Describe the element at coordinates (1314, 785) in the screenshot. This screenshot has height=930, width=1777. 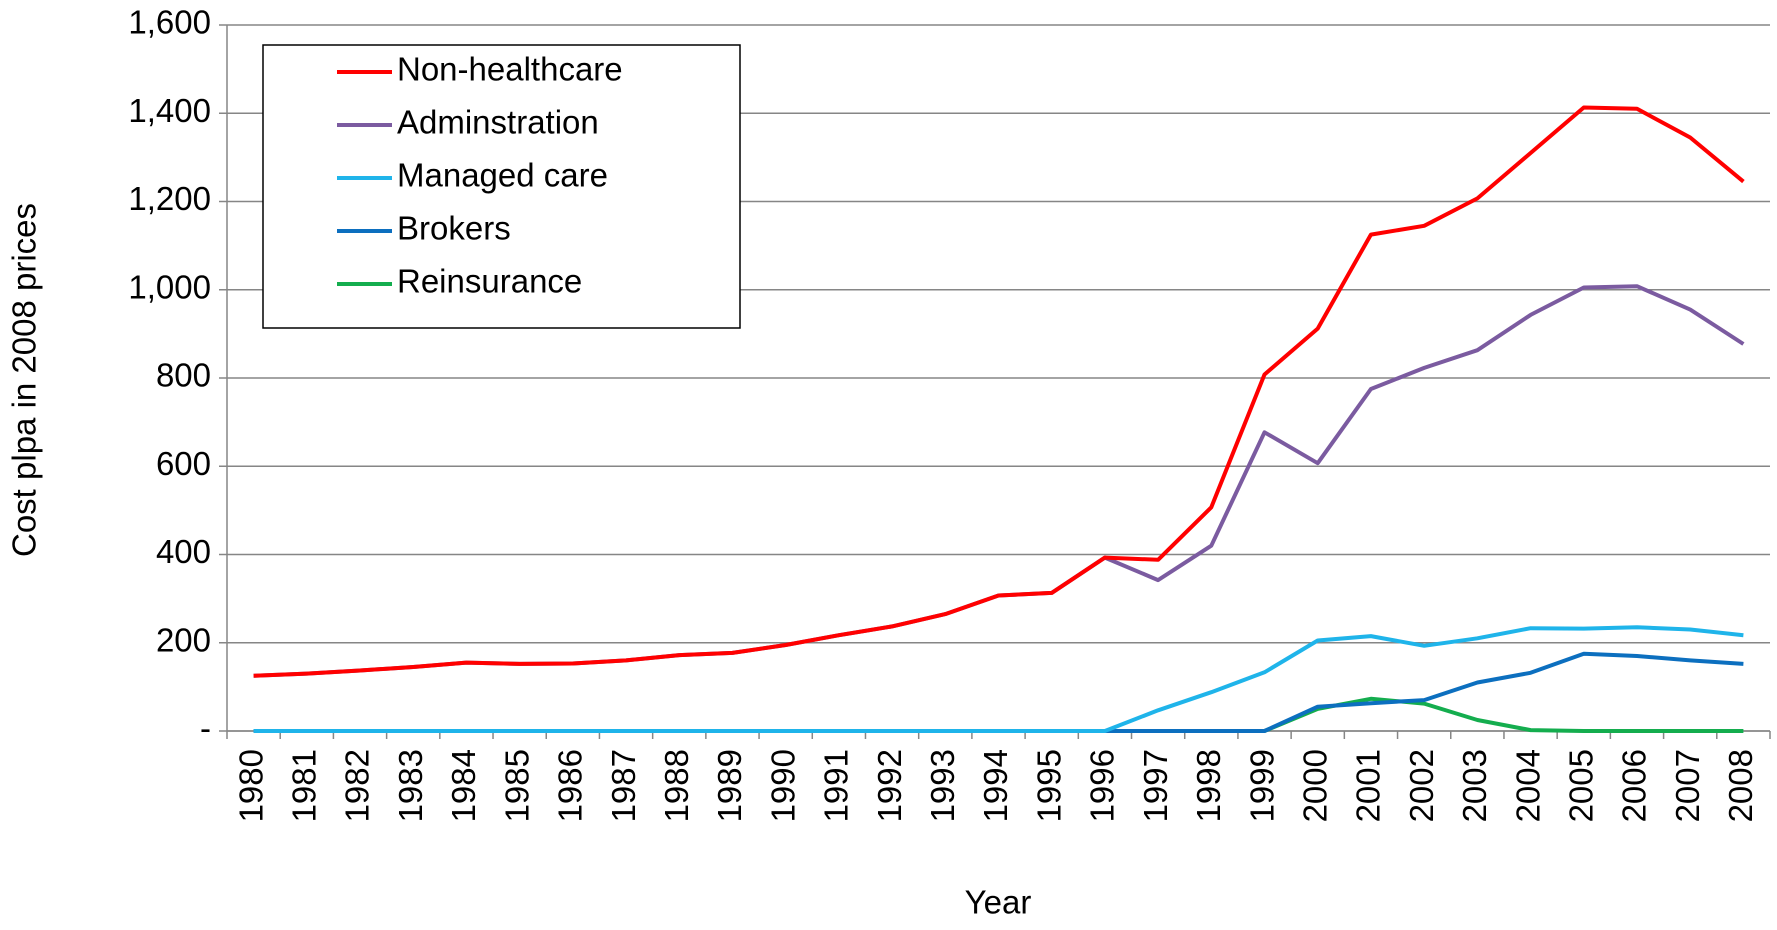
I see `x-tick-label: 2000` at that location.